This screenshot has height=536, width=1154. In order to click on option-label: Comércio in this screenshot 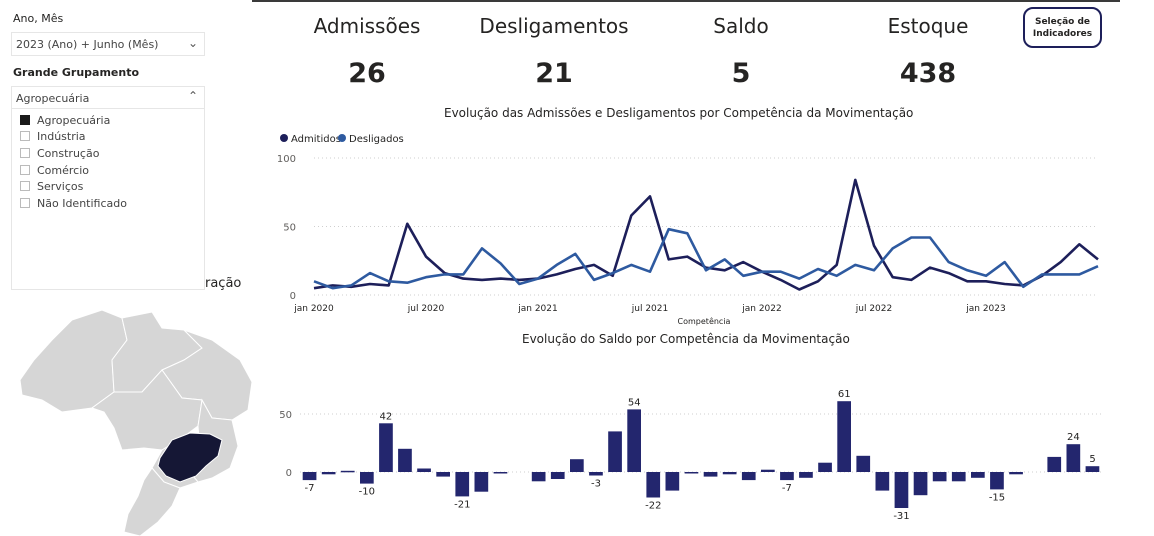, I will do `click(63, 170)`.